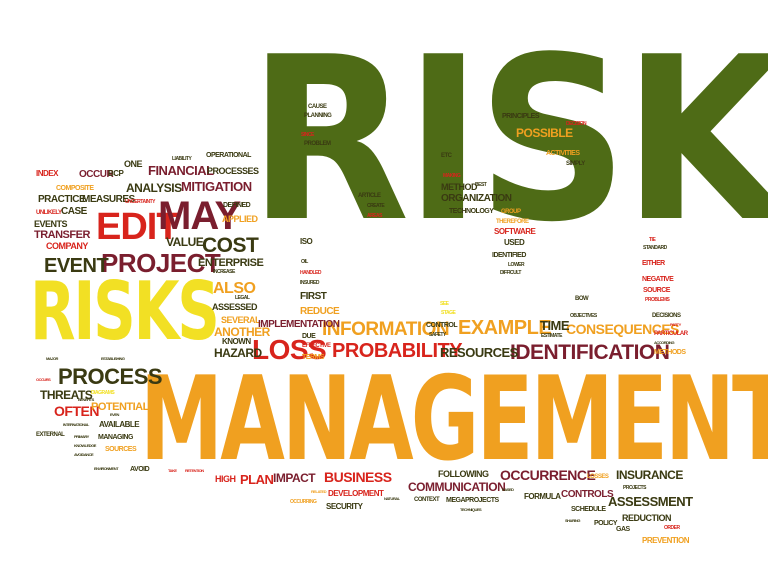 The width and height of the screenshot is (768, 584). Describe the element at coordinates (397, 351) in the screenshot. I see `word-probability: PROBABILITY` at that location.